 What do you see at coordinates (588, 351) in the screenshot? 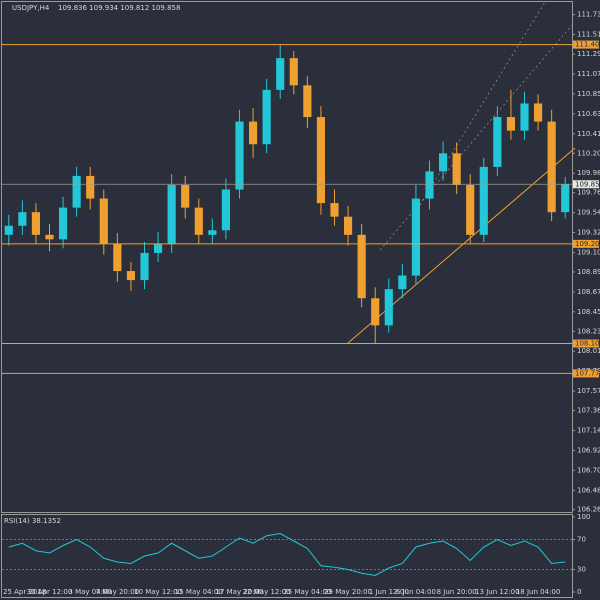
I see `y-tick-label: 108.015` at bounding box center [588, 351].